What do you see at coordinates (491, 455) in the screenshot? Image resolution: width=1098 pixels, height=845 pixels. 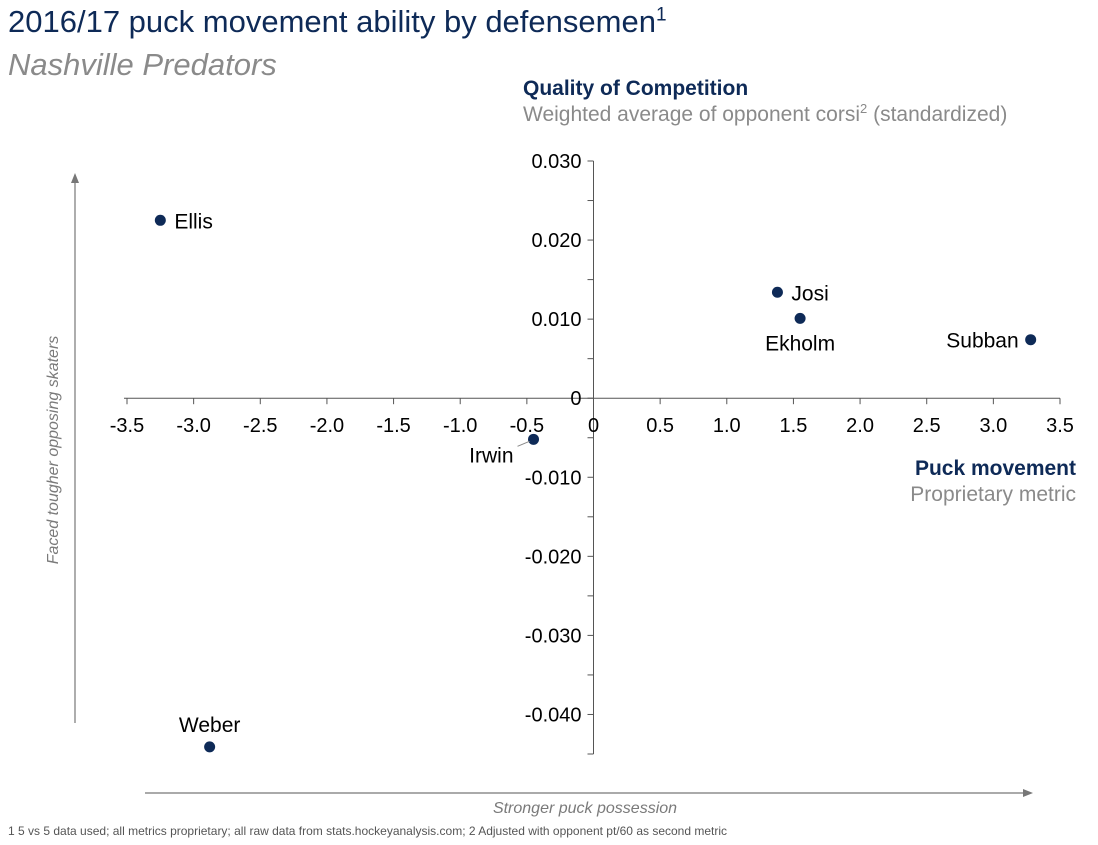 I see `data-label: Irwin` at bounding box center [491, 455].